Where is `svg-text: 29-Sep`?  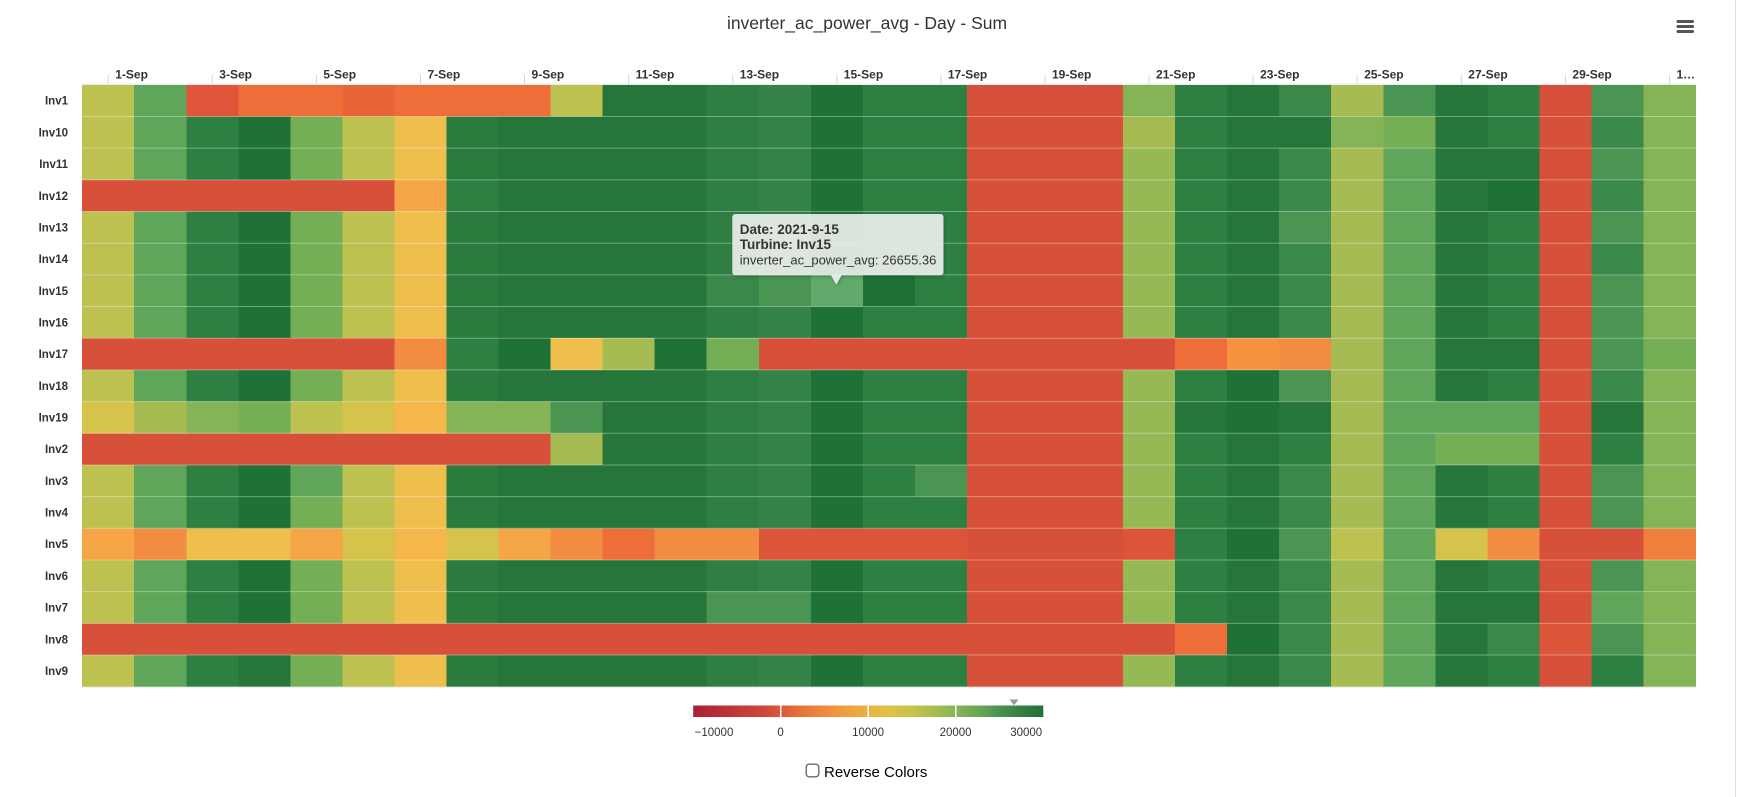 svg-text: 29-Sep is located at coordinates (1591, 74).